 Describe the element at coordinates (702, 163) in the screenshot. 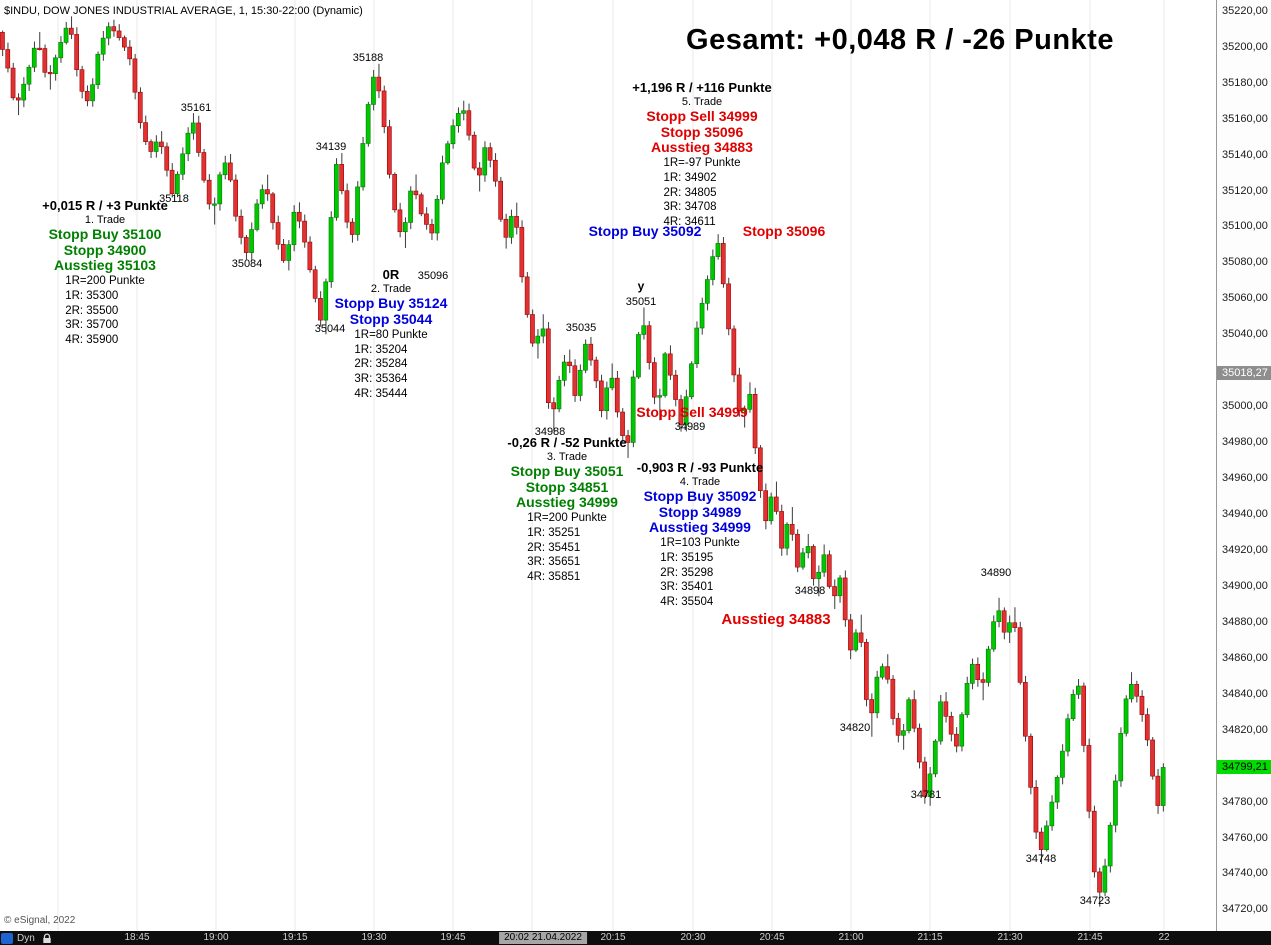

I see `trade-details-line: 1R=-97 Punkte` at that location.